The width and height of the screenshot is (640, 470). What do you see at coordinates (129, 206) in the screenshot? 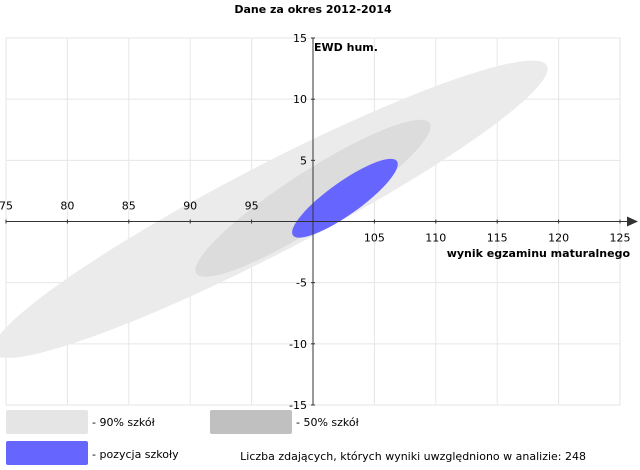
I see `x-tick-label: 85` at bounding box center [129, 206].